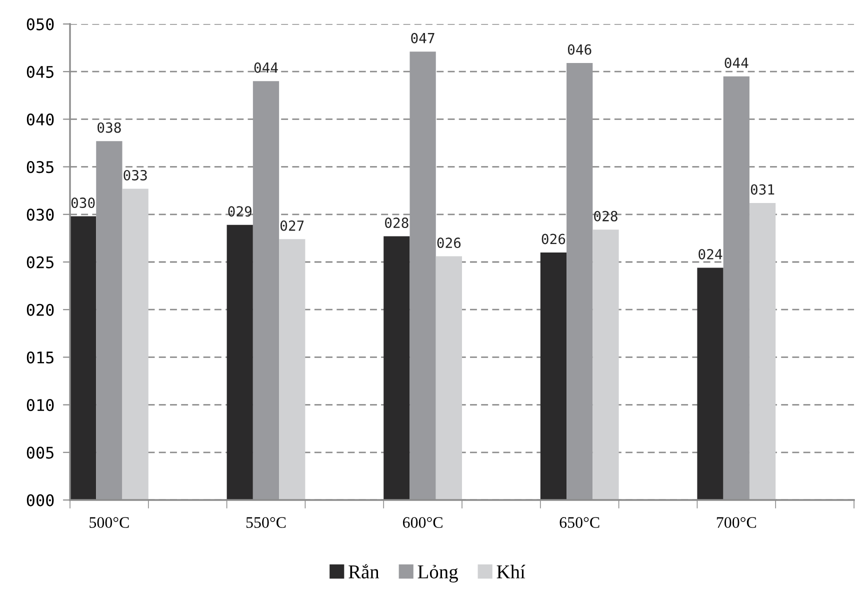 This screenshot has width=855, height=603. Describe the element at coordinates (40, 262) in the screenshot. I see `y-tick-label: 025` at that location.